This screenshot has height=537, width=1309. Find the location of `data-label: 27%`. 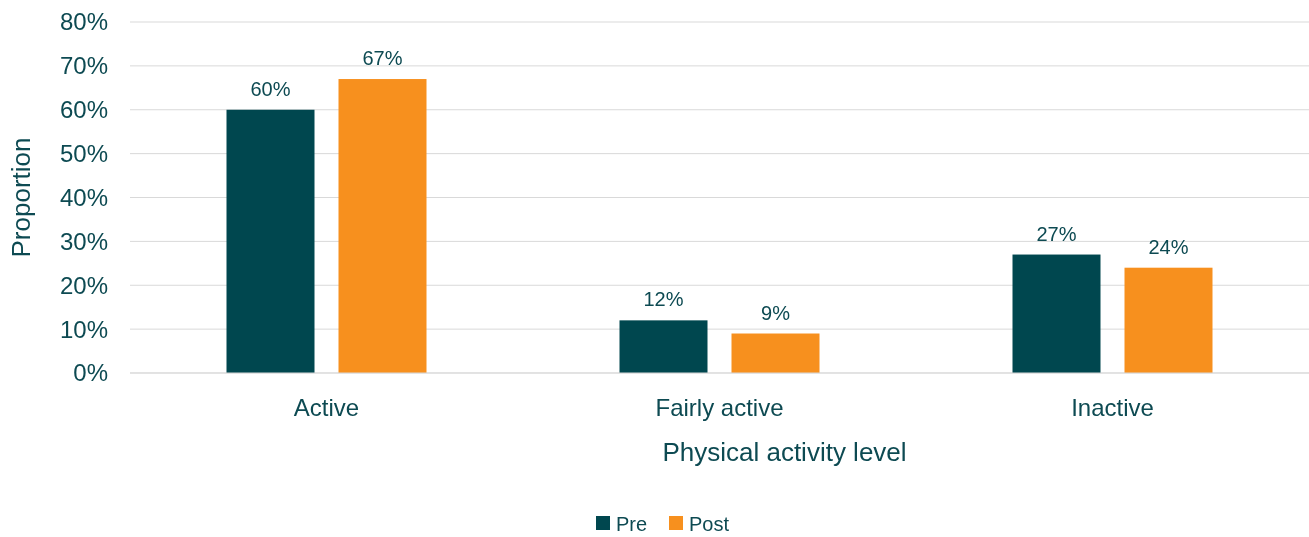

data-label: 27% is located at coordinates (1056, 233).